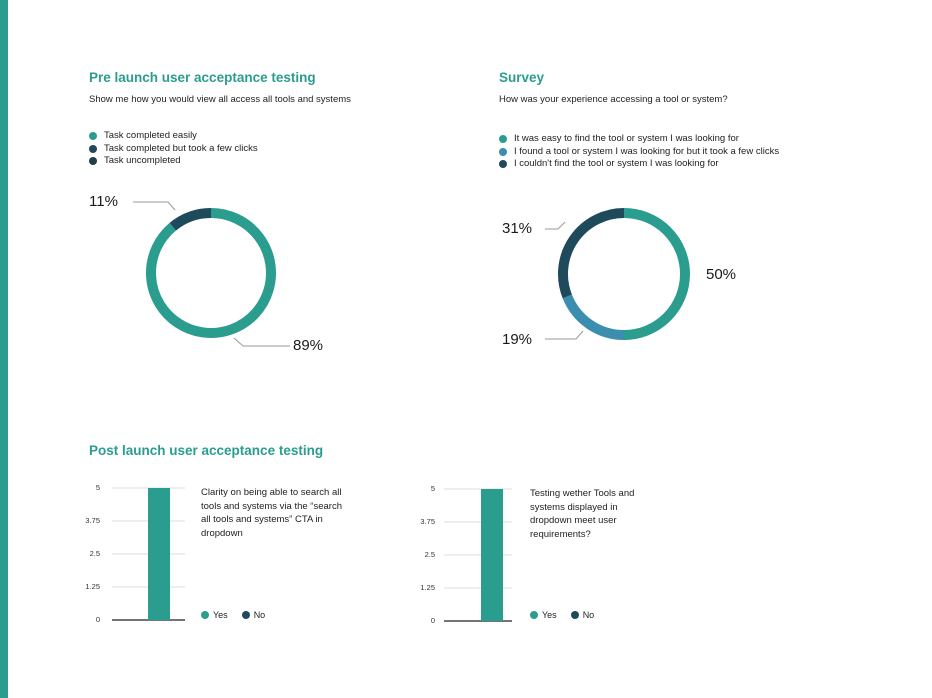 This screenshot has width=932, height=698. Describe the element at coordinates (308, 345) in the screenshot. I see `data-label: 89%` at that location.